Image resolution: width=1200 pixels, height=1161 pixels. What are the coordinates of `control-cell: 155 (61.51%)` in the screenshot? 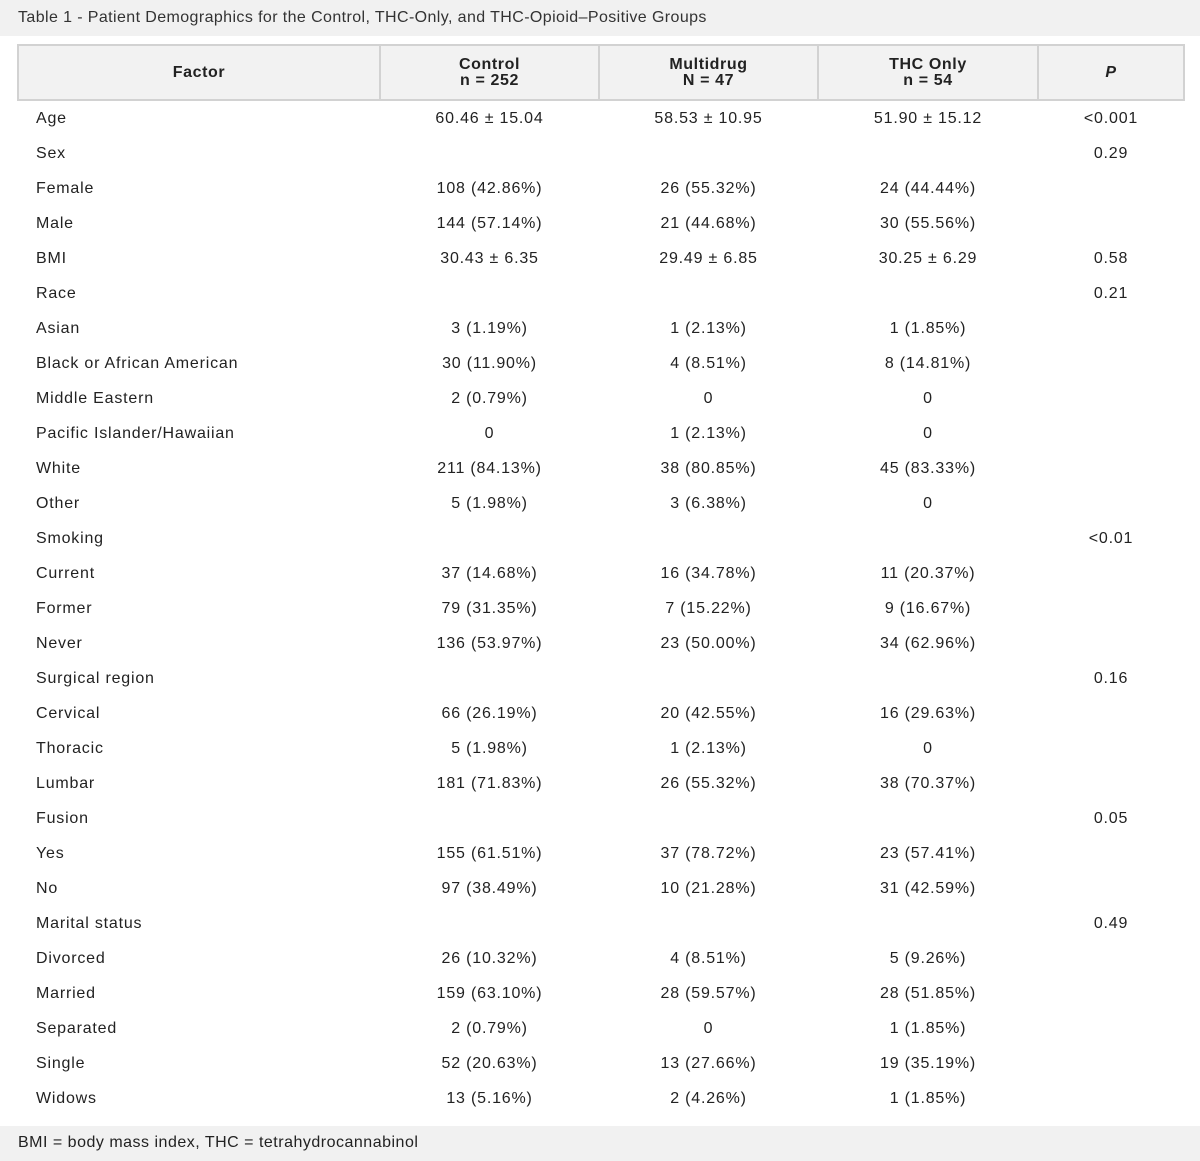 It's located at (489, 853).